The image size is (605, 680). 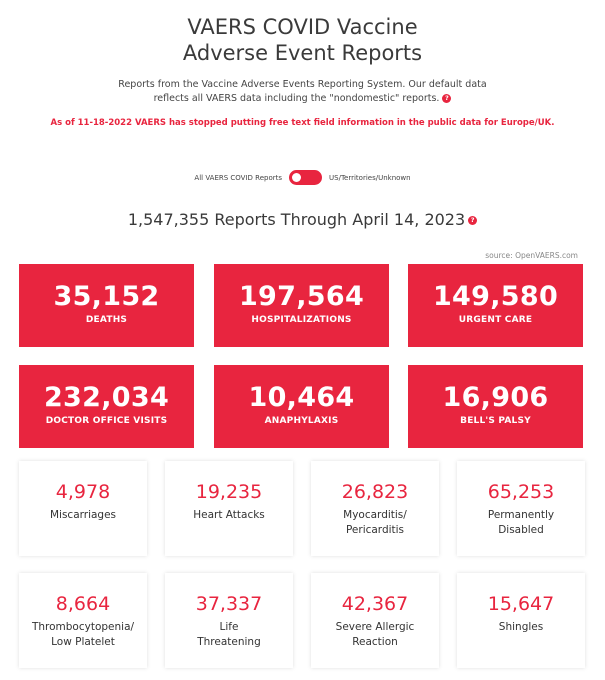 I want to click on stat-label-line-2: Low Platelet, so click(x=83, y=642).